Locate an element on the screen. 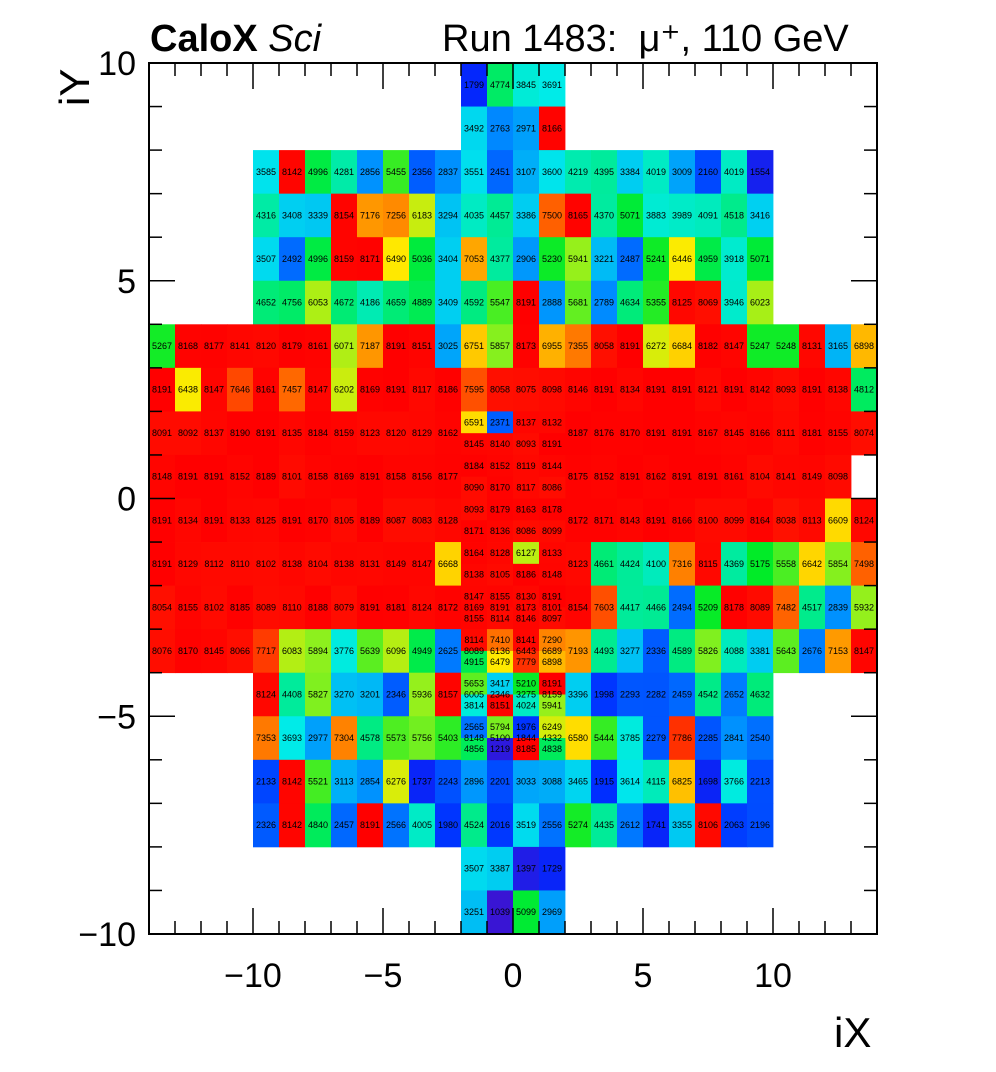 The image size is (996, 1072). bin-value-label: 8162 is located at coordinates (656, 477).